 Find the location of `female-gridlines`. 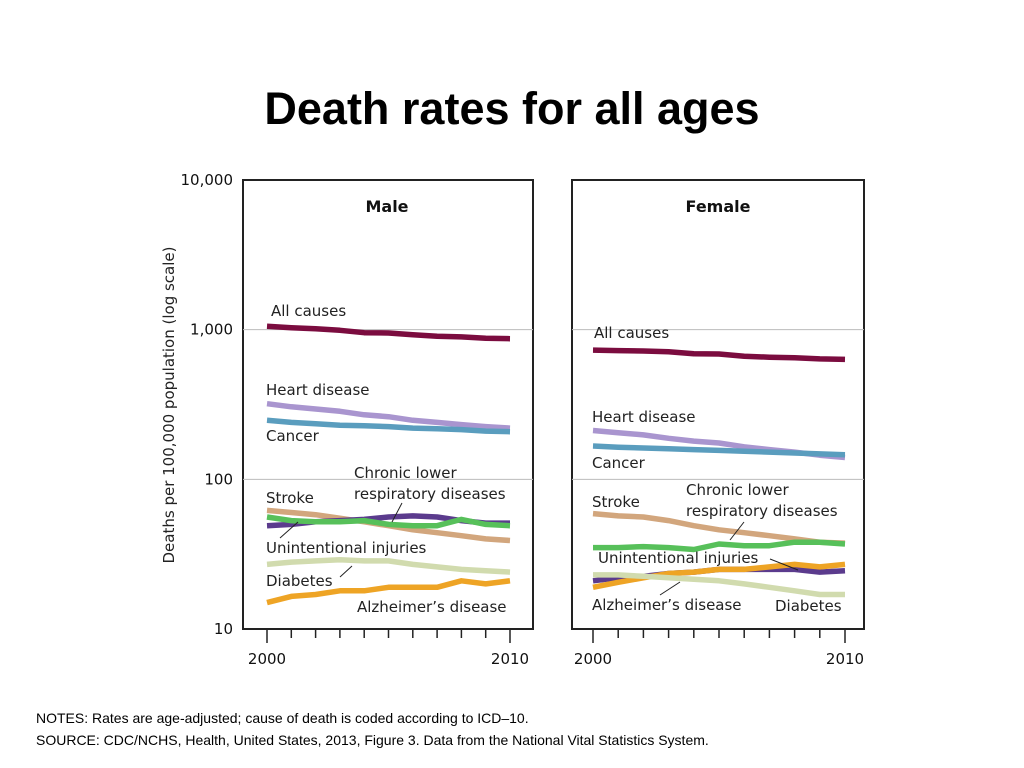

female-gridlines is located at coordinates (718, 404).